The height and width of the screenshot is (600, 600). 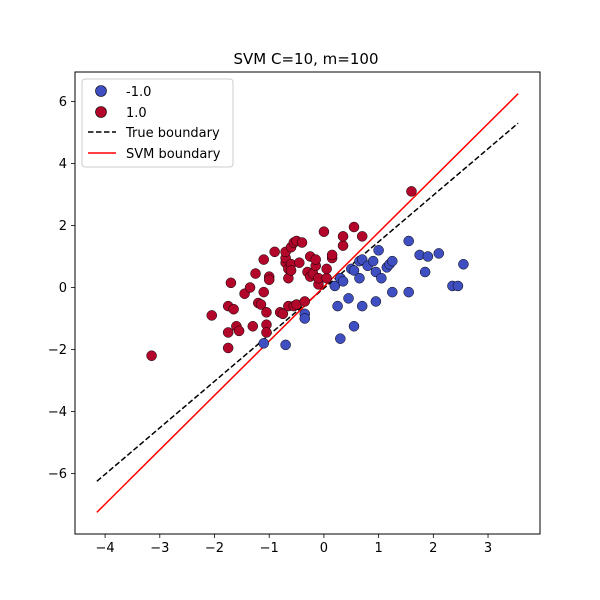 What do you see at coordinates (294, 545) in the screenshot?
I see `x-axis: −4 −3 −2 −1 0 1 2 3` at bounding box center [294, 545].